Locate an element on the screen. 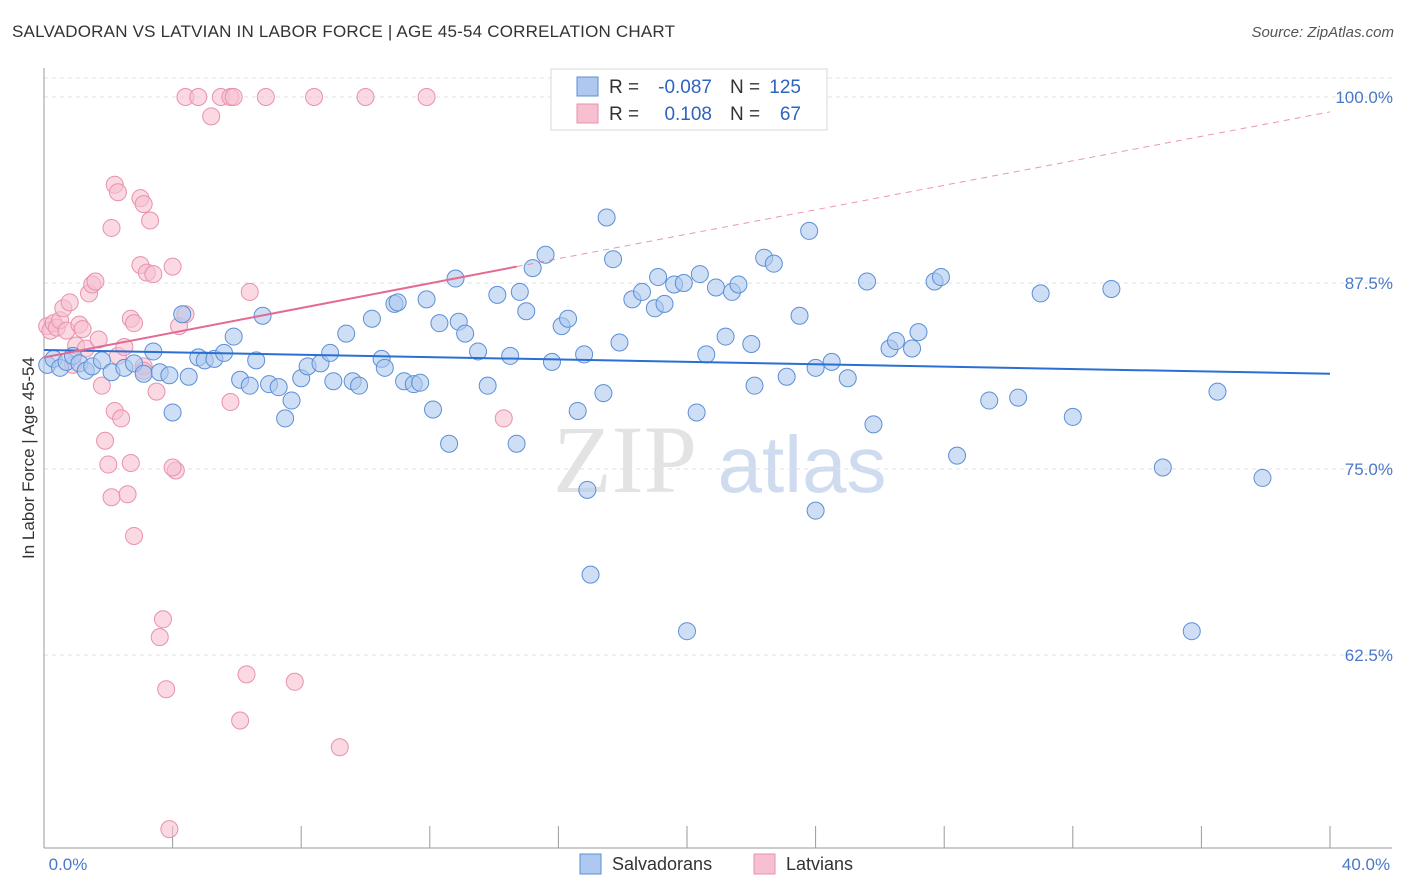 This screenshot has width=1406, height=892. legend-n-label-2: N = is located at coordinates (745, 114).